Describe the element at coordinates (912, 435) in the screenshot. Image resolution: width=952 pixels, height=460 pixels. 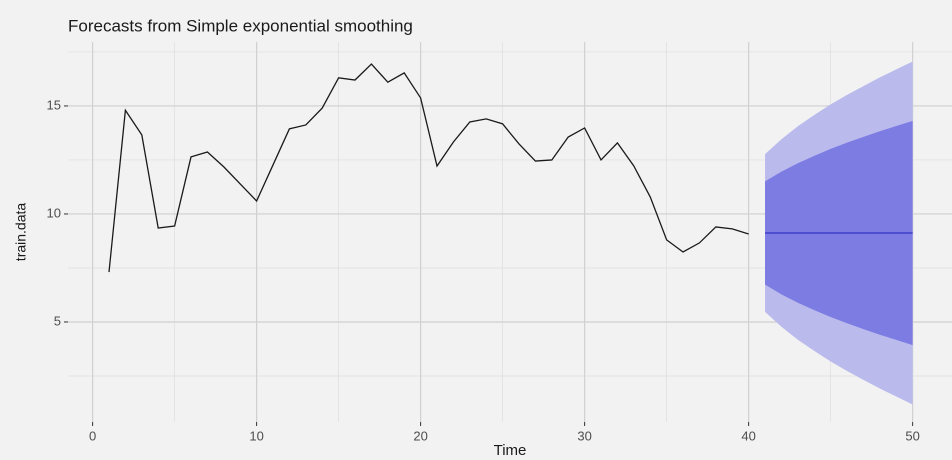
I see `x-tick-label: 50` at that location.